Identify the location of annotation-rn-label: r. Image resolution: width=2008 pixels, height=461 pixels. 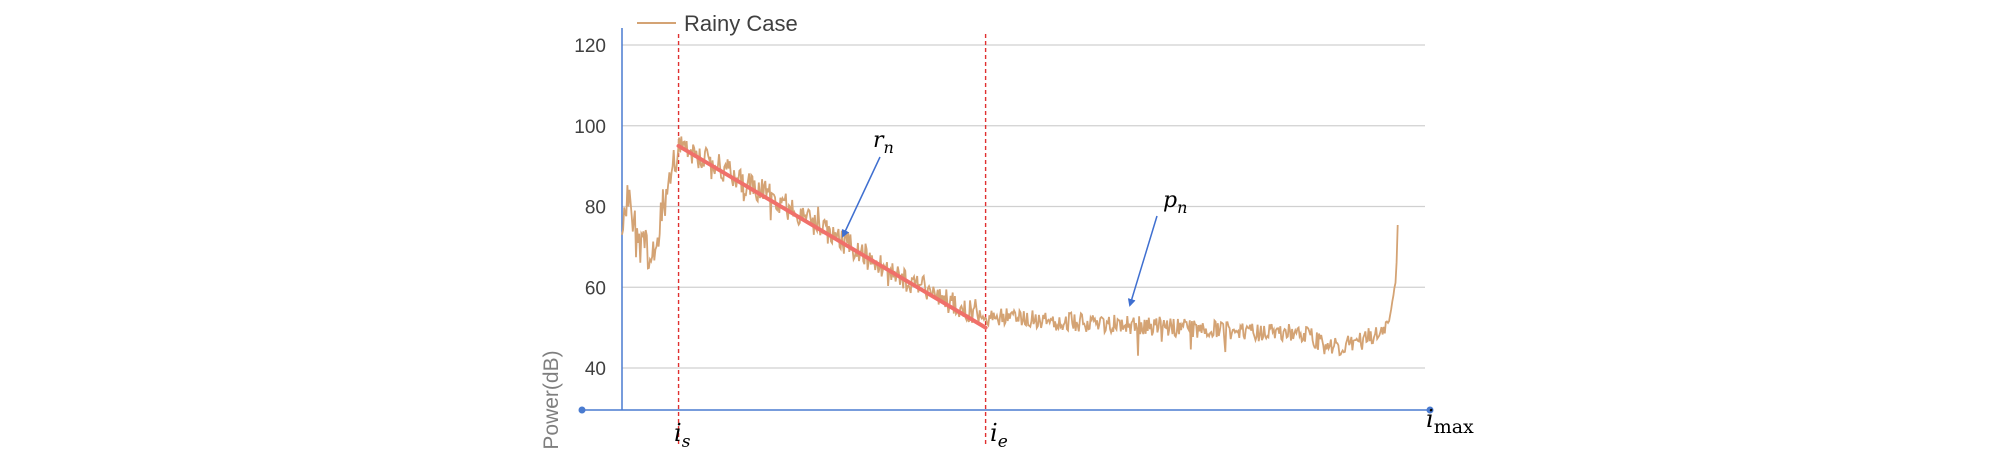
(879, 140).